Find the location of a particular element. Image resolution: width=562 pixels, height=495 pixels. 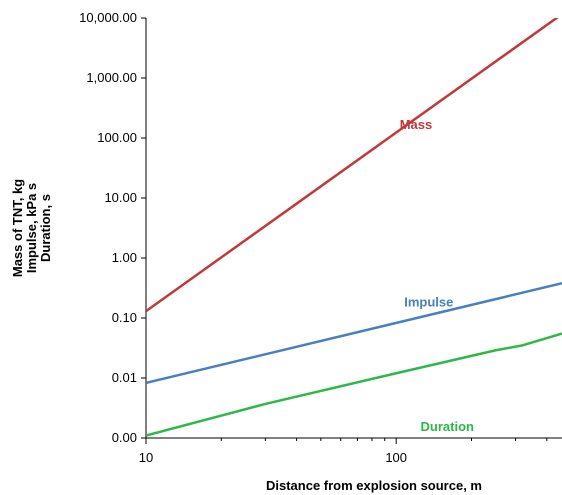

y-tick-label: 1,000.00 is located at coordinates (111, 77).